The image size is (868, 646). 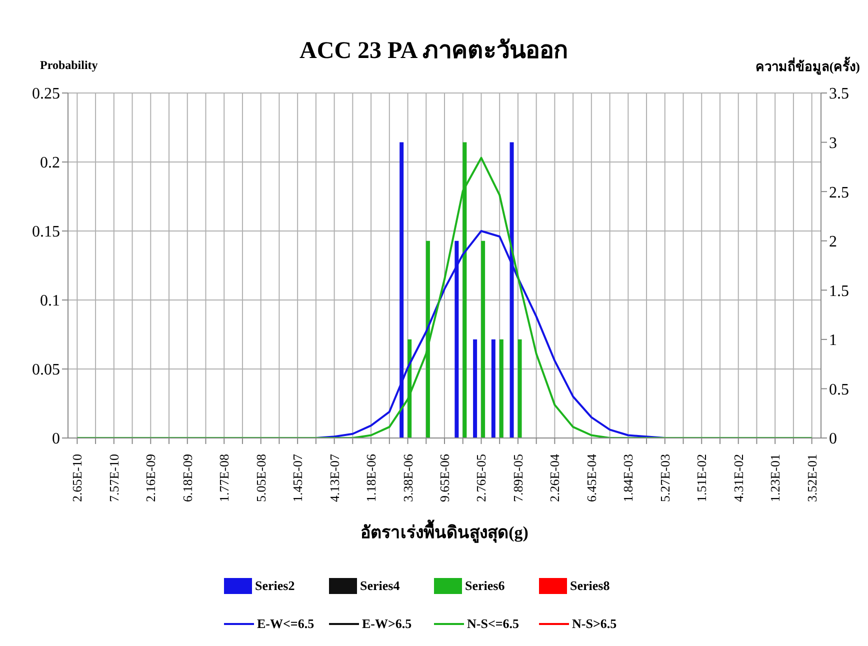 I want to click on x-tick-label: 7.57E-10, so click(x=114, y=478).